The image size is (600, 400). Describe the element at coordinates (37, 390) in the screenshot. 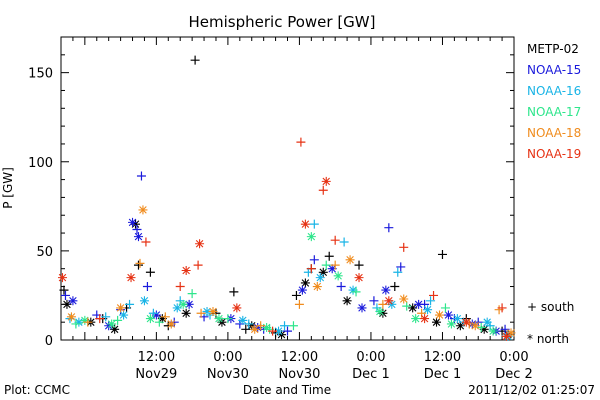

I see `footer-source: Plot: CCMC` at that location.